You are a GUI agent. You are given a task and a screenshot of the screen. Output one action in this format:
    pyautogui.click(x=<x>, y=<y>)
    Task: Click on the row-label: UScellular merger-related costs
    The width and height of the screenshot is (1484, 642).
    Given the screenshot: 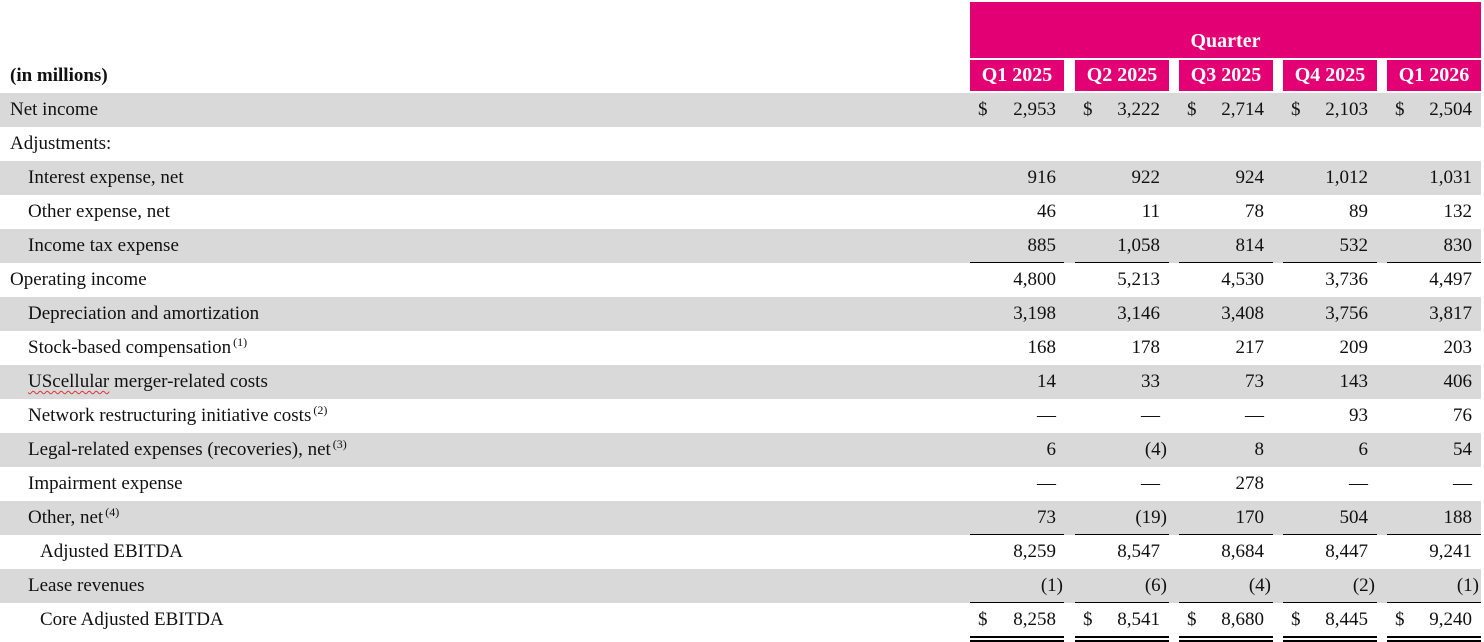 What is the action you would take?
    pyautogui.click(x=148, y=382)
    